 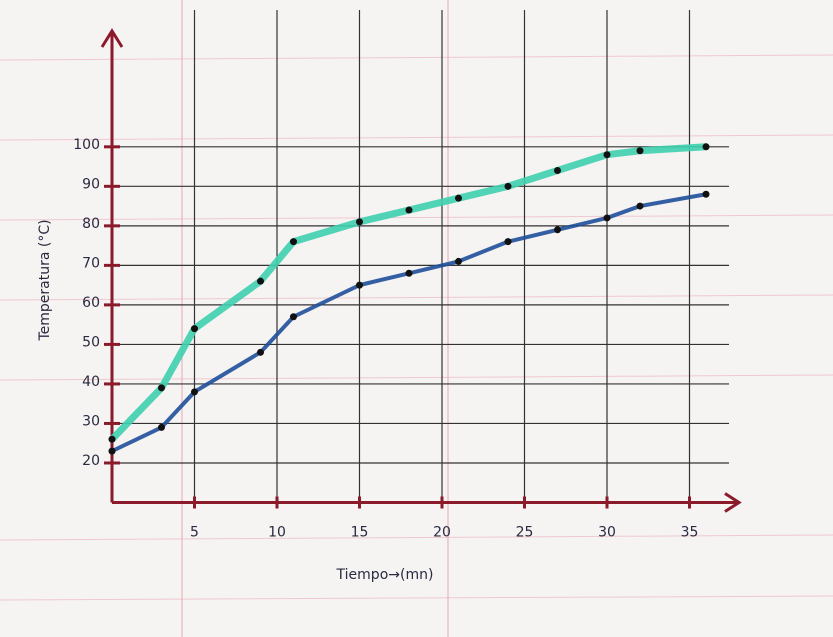 I want to click on y-tick-label: 30, so click(x=91, y=421).